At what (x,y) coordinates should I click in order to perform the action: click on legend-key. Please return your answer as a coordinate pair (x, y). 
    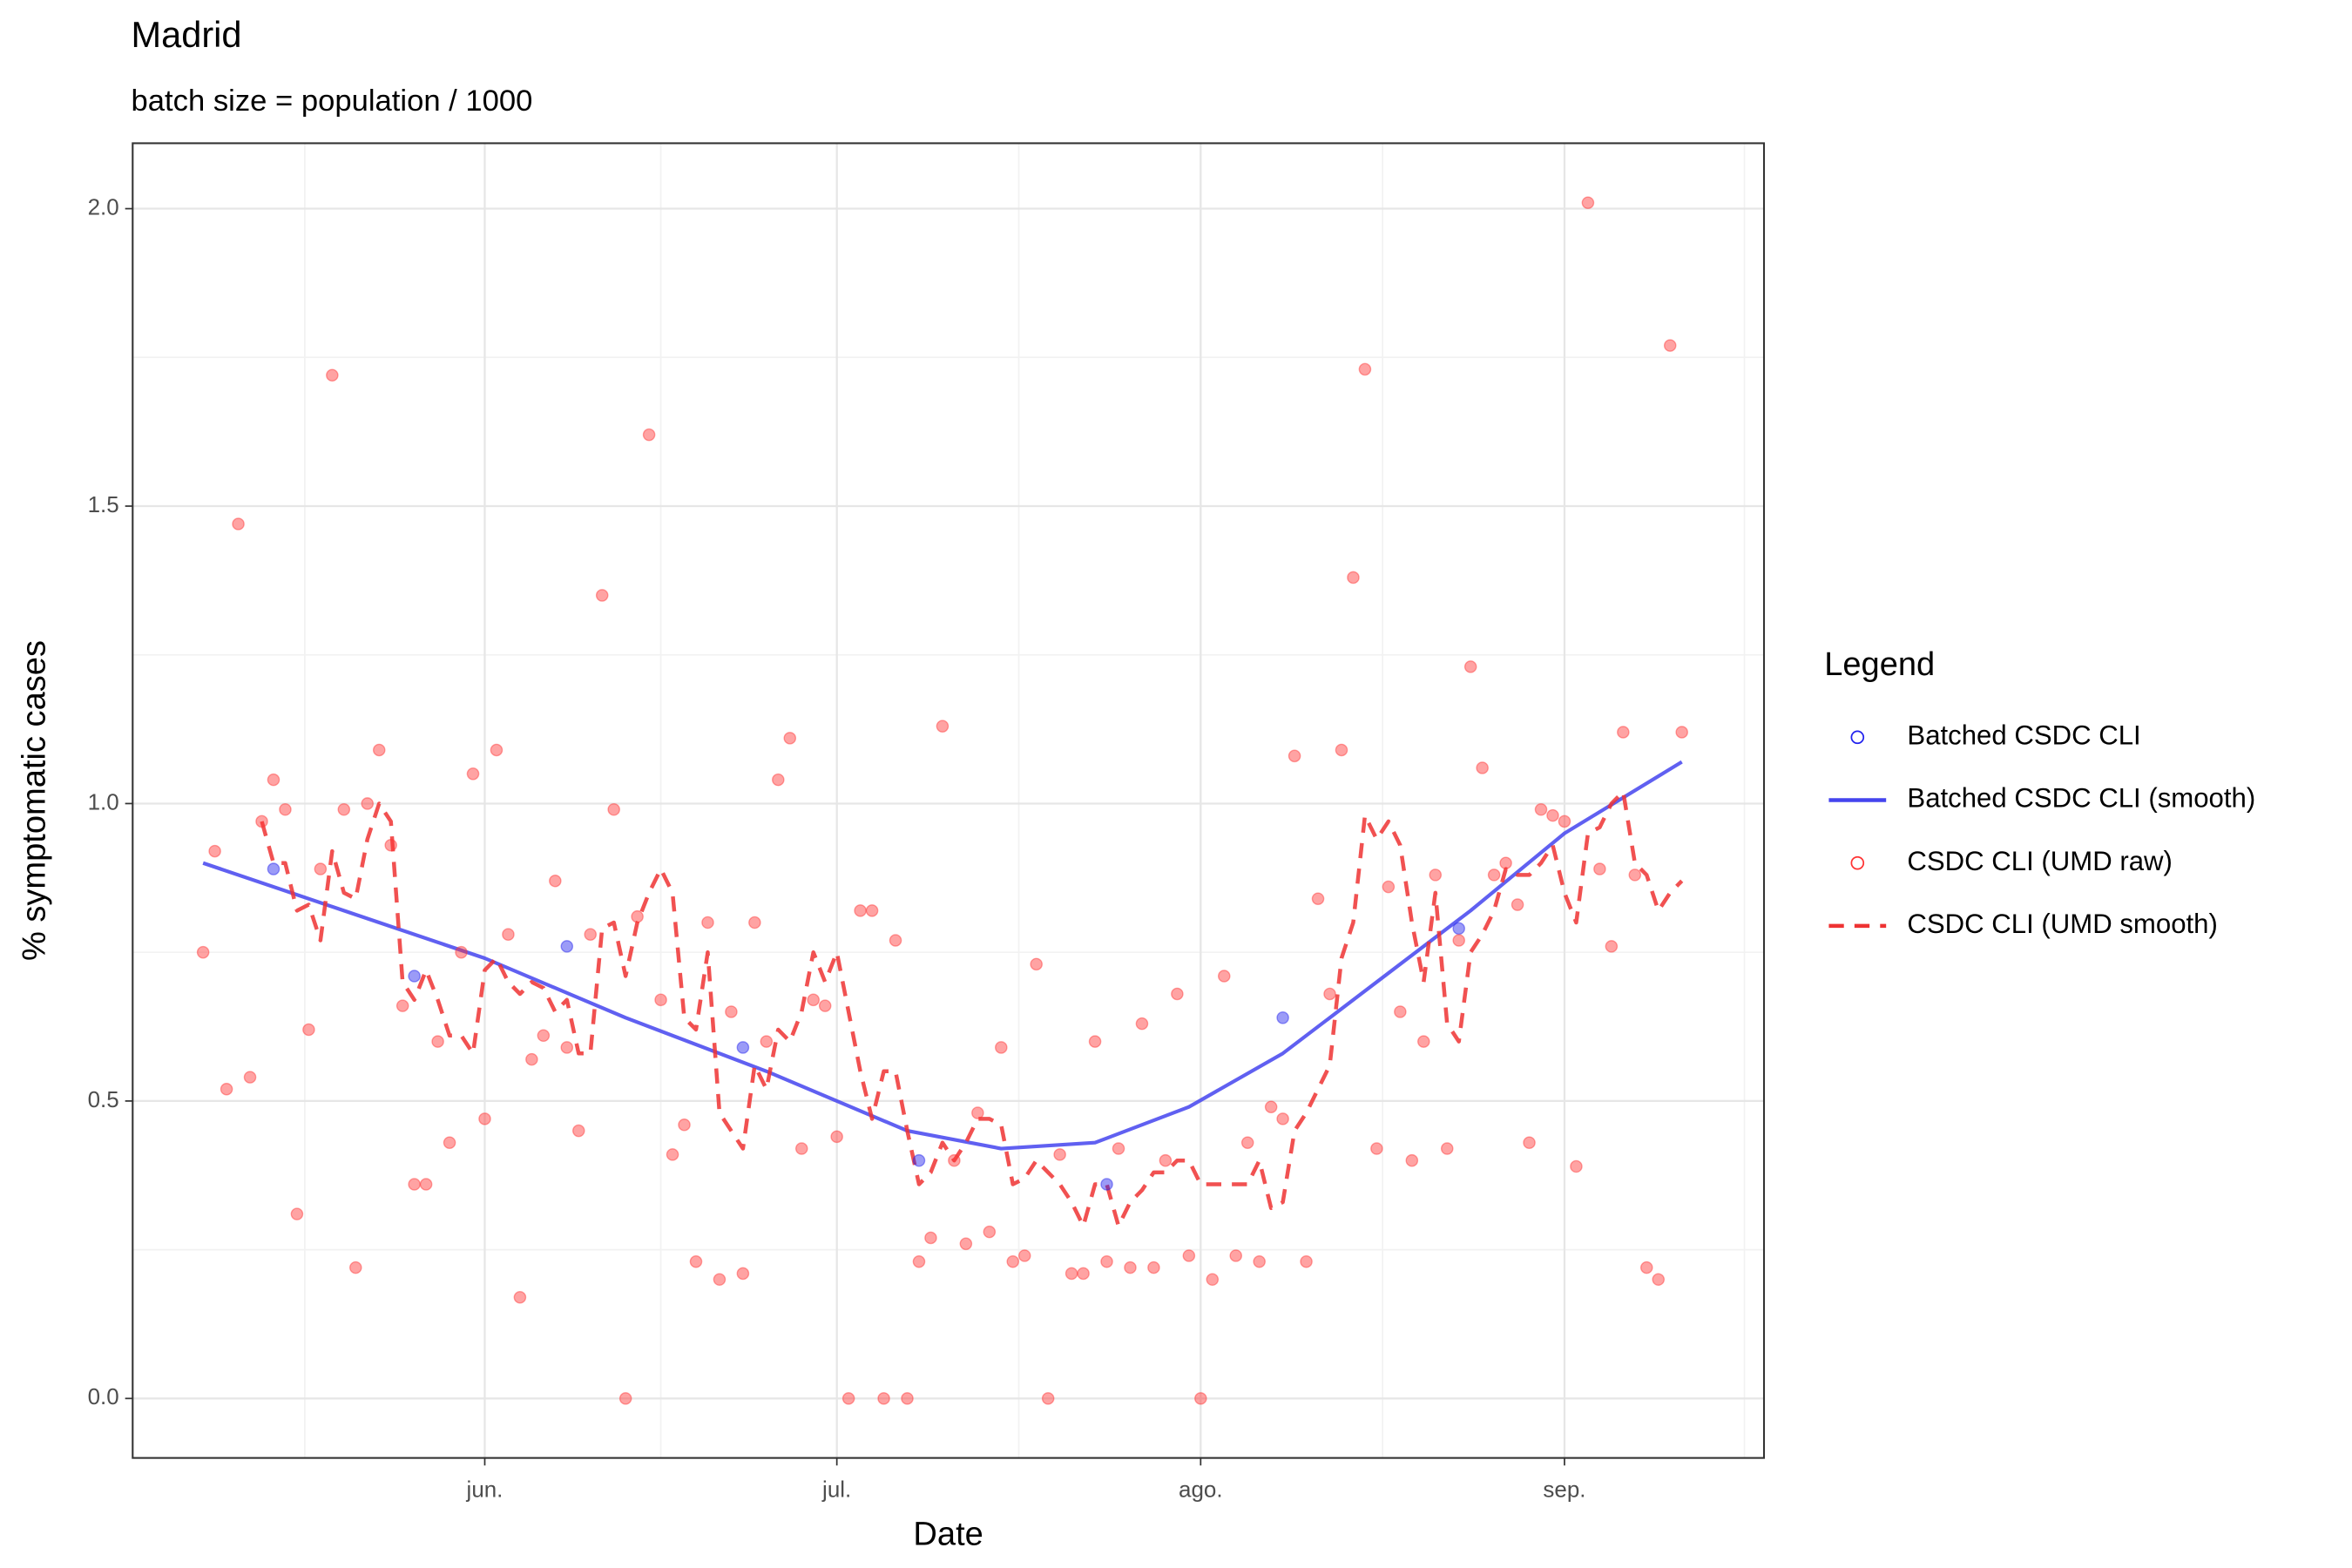
    Looking at the image, I should click on (1857, 737).